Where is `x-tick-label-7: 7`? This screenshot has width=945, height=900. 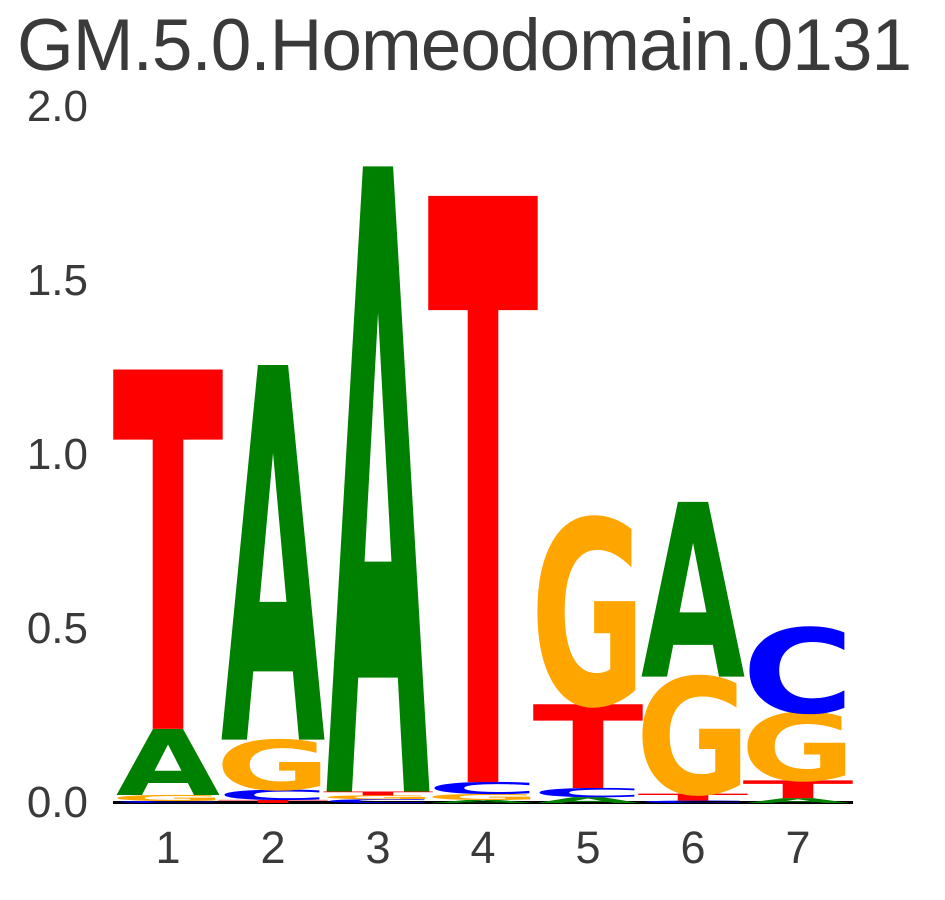 x-tick-label-7: 7 is located at coordinates (798, 847).